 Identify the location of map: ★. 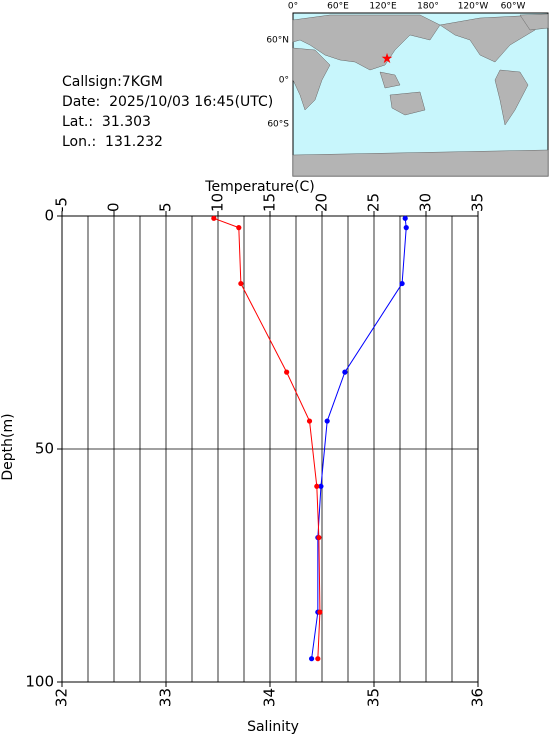
(420, 94).